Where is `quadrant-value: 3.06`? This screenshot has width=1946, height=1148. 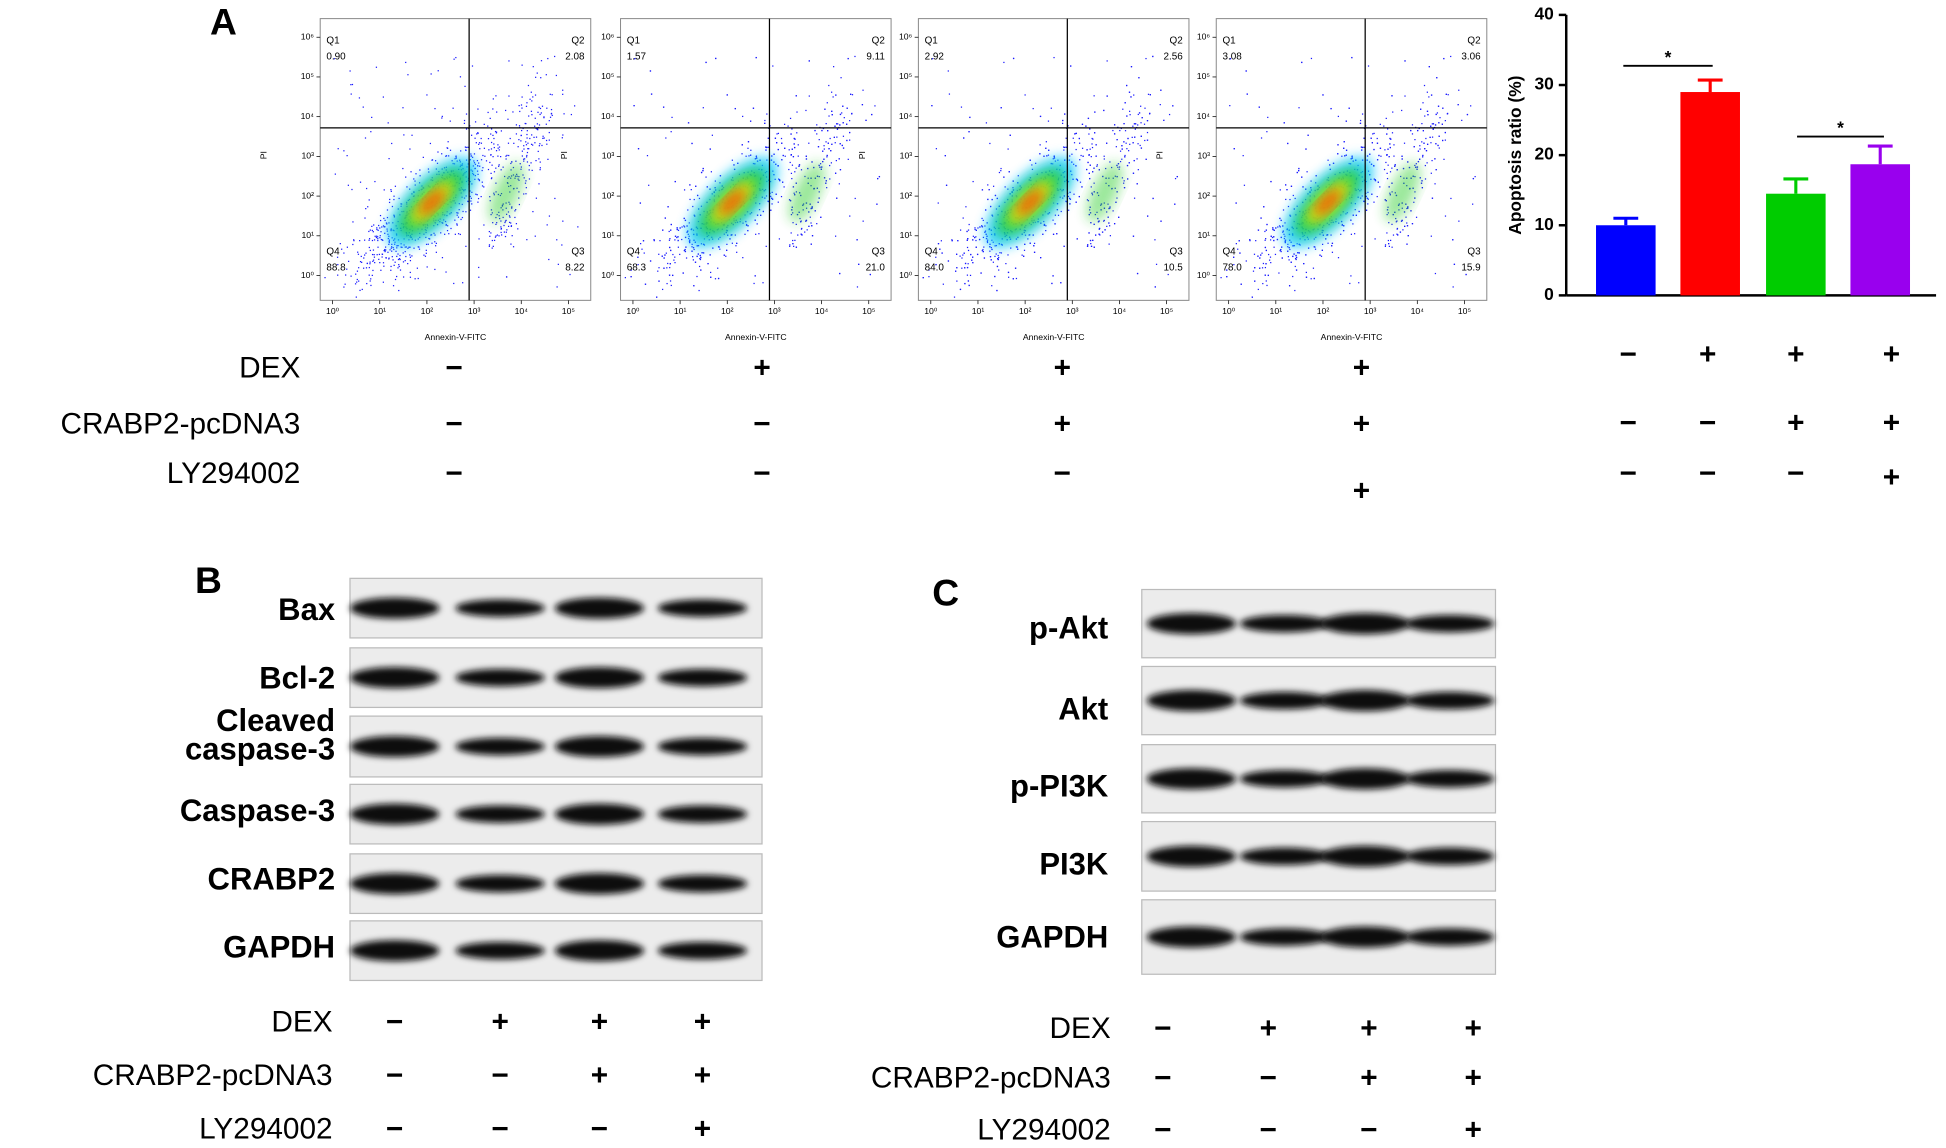
quadrant-value: 3.06 is located at coordinates (1471, 57).